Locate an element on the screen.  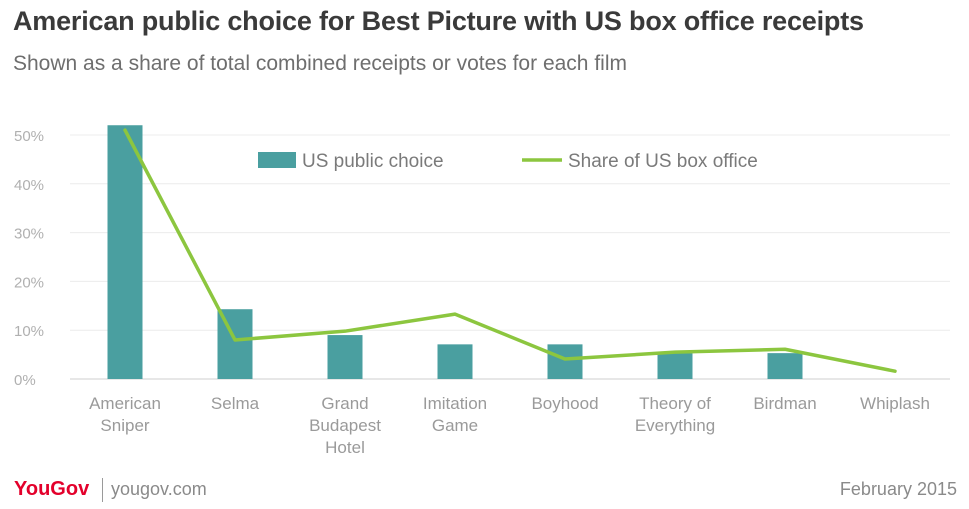
y-tick-label: 0% is located at coordinates (25, 380).